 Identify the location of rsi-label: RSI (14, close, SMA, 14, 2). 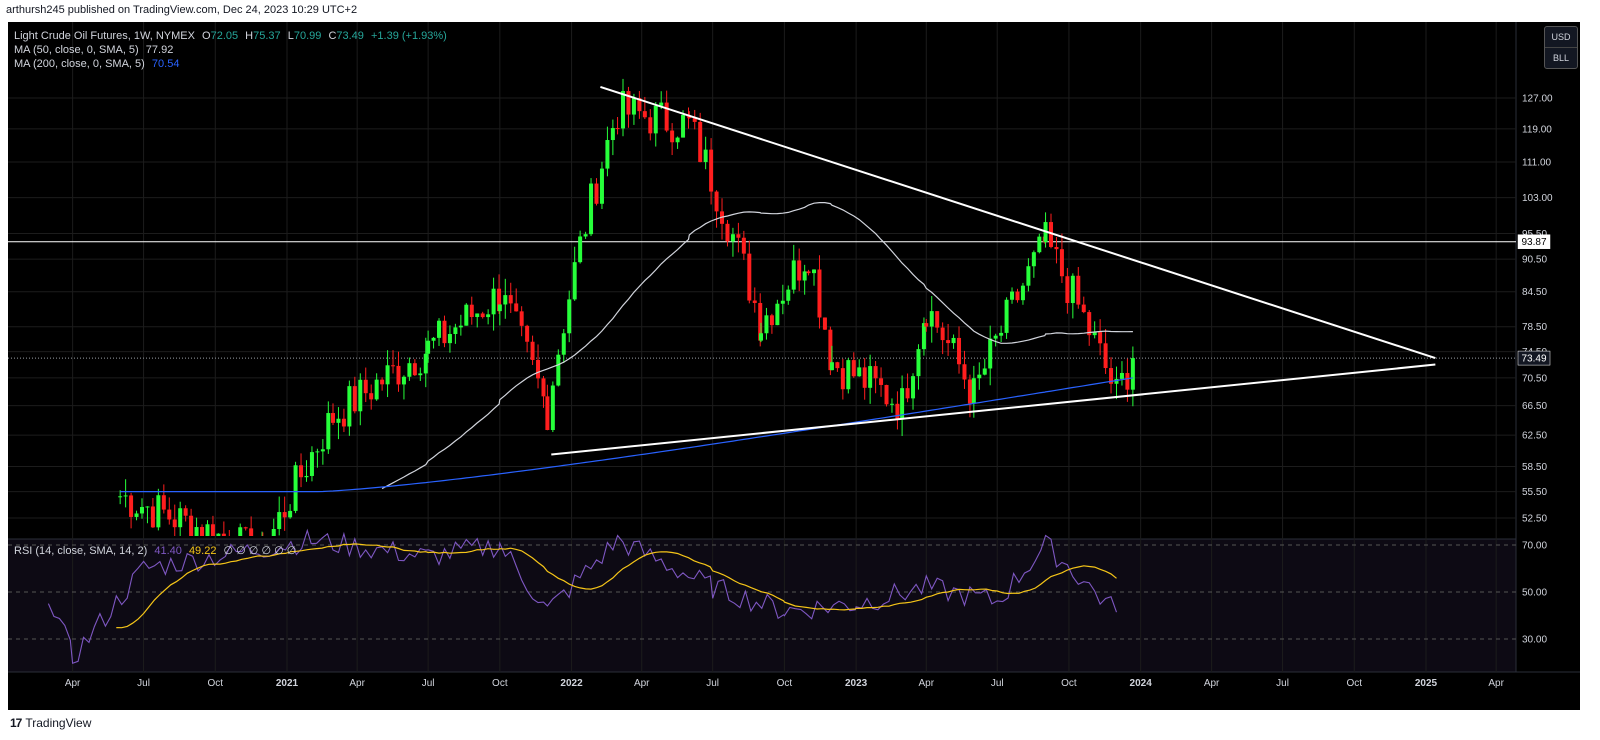
(81, 551).